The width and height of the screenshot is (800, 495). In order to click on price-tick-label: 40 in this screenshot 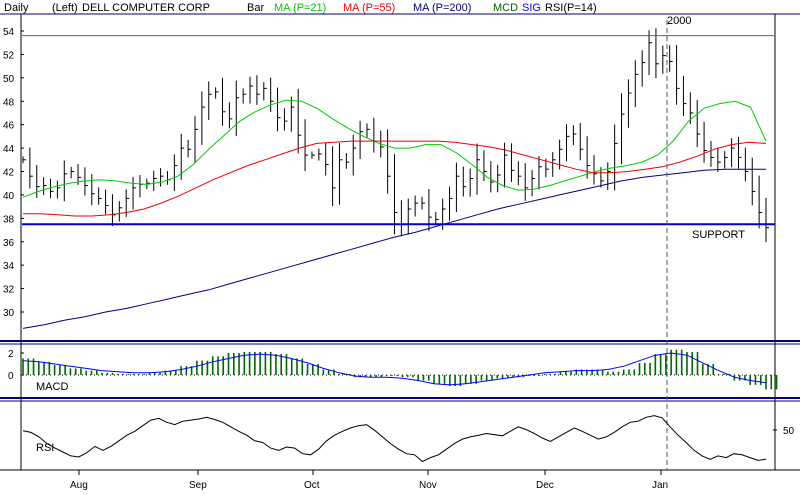, I will do `click(9, 196)`.